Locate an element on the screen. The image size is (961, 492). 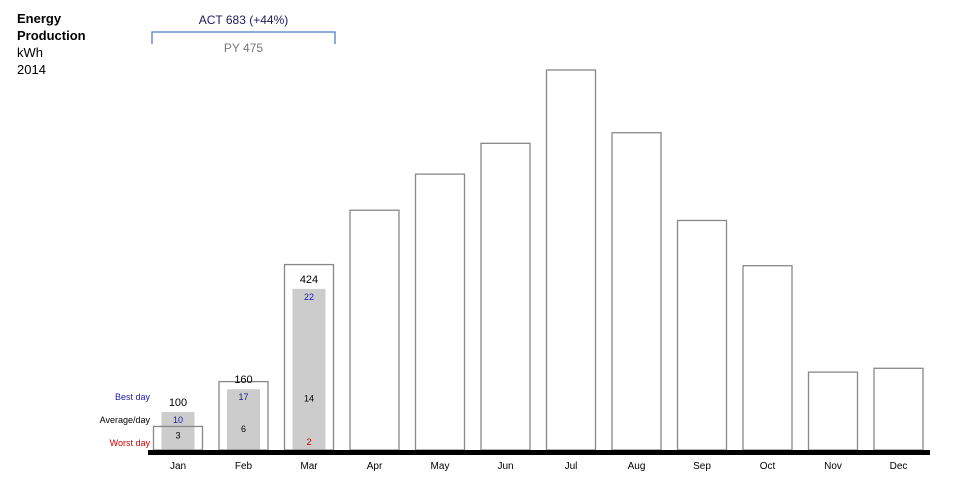
chart-unit: kWh is located at coordinates (30, 52).